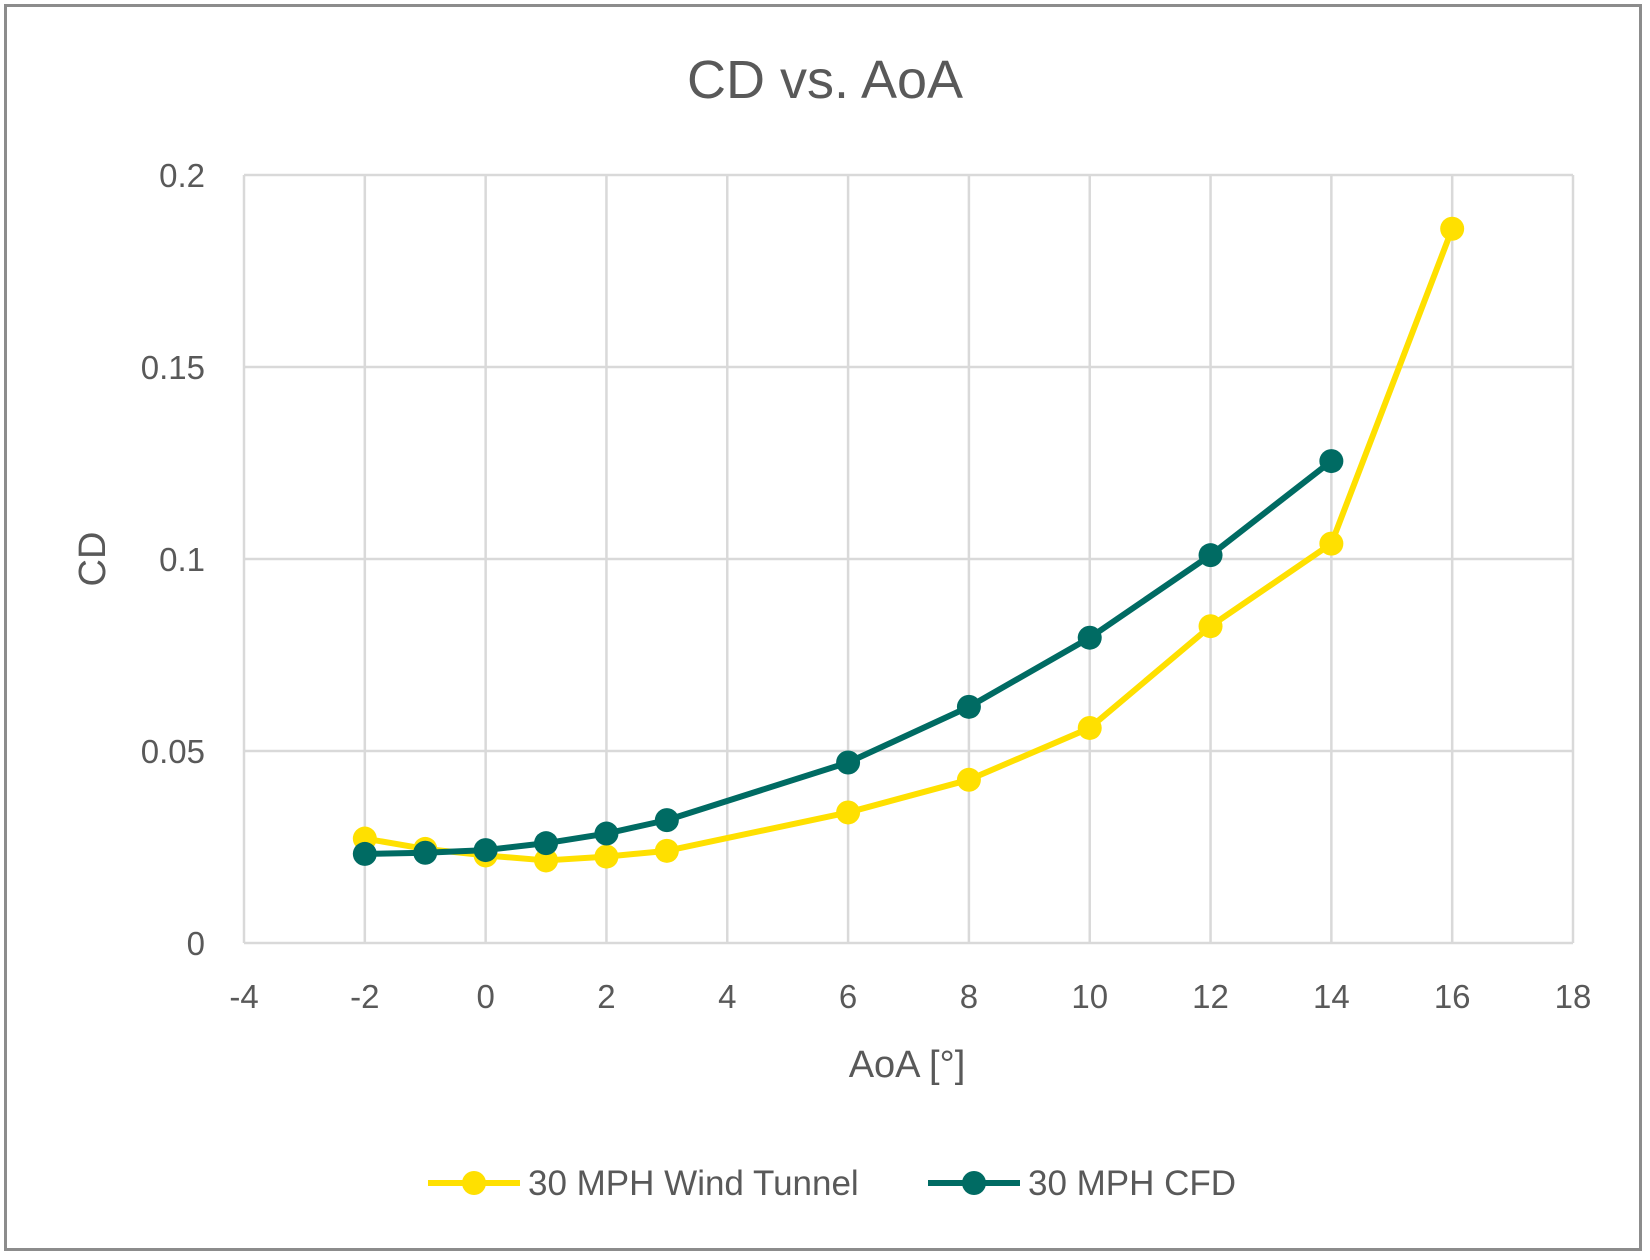  What do you see at coordinates (1452, 996) in the screenshot?
I see `x-tick-label: 16` at bounding box center [1452, 996].